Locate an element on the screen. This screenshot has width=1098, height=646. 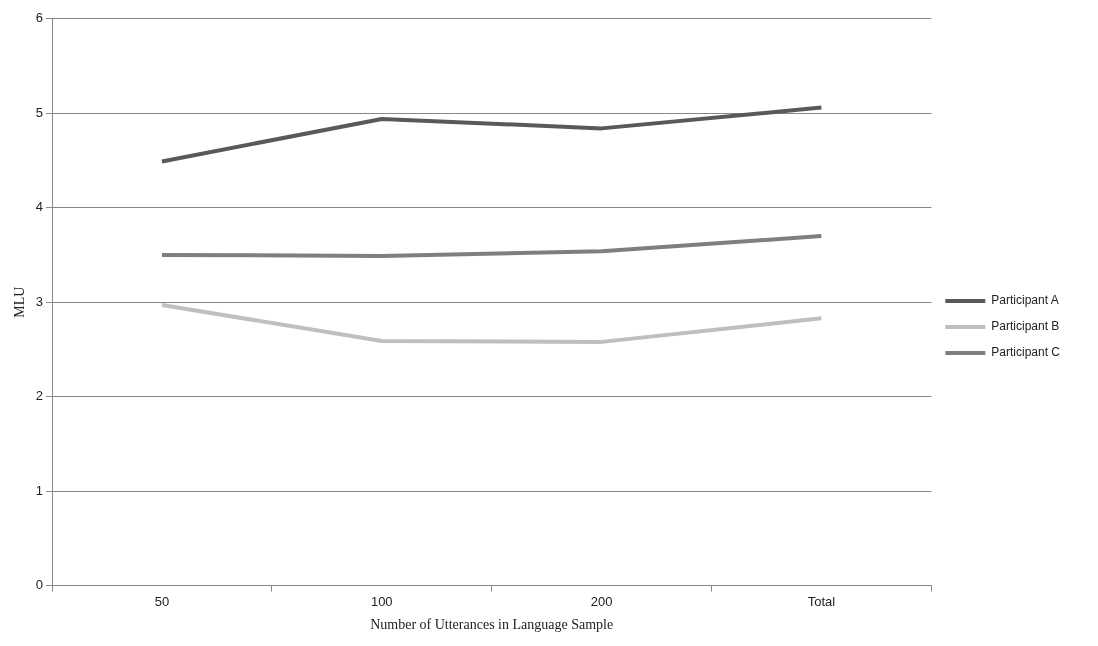
legend-label: Participant C is located at coordinates (1026, 352).